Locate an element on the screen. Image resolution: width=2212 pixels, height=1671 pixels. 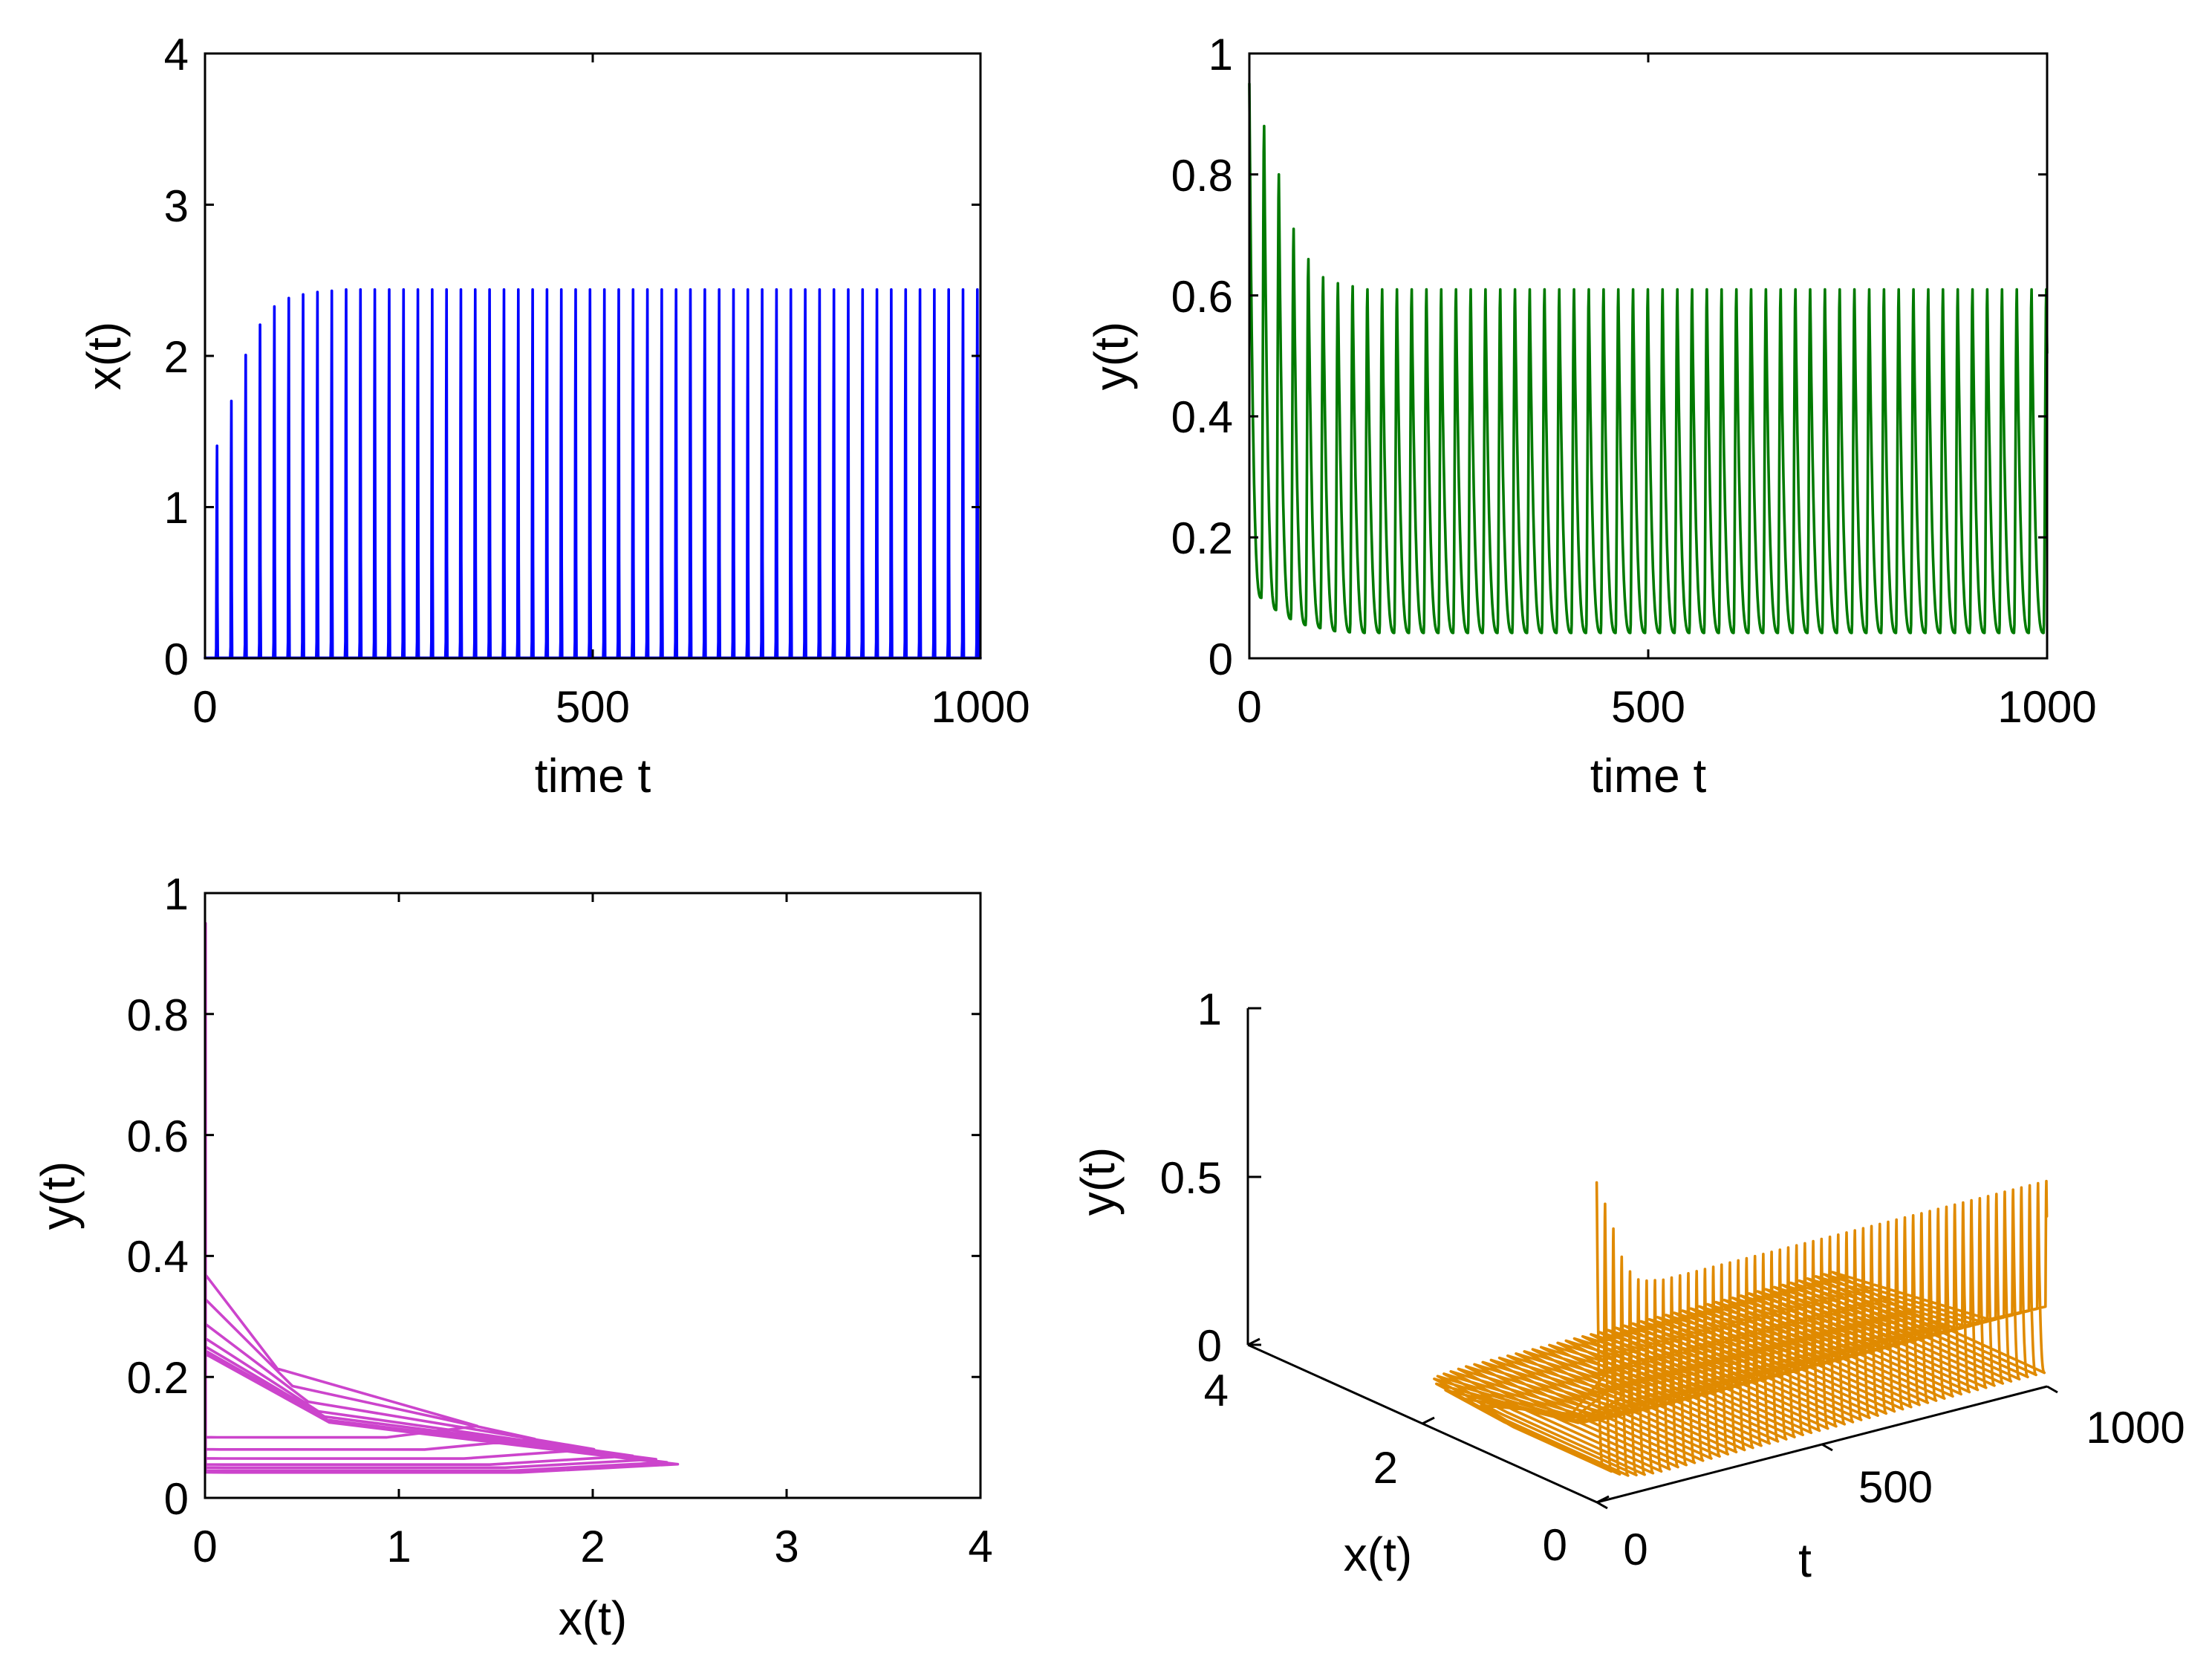
t-tick-label: 1000 is located at coordinates (2135, 1428).